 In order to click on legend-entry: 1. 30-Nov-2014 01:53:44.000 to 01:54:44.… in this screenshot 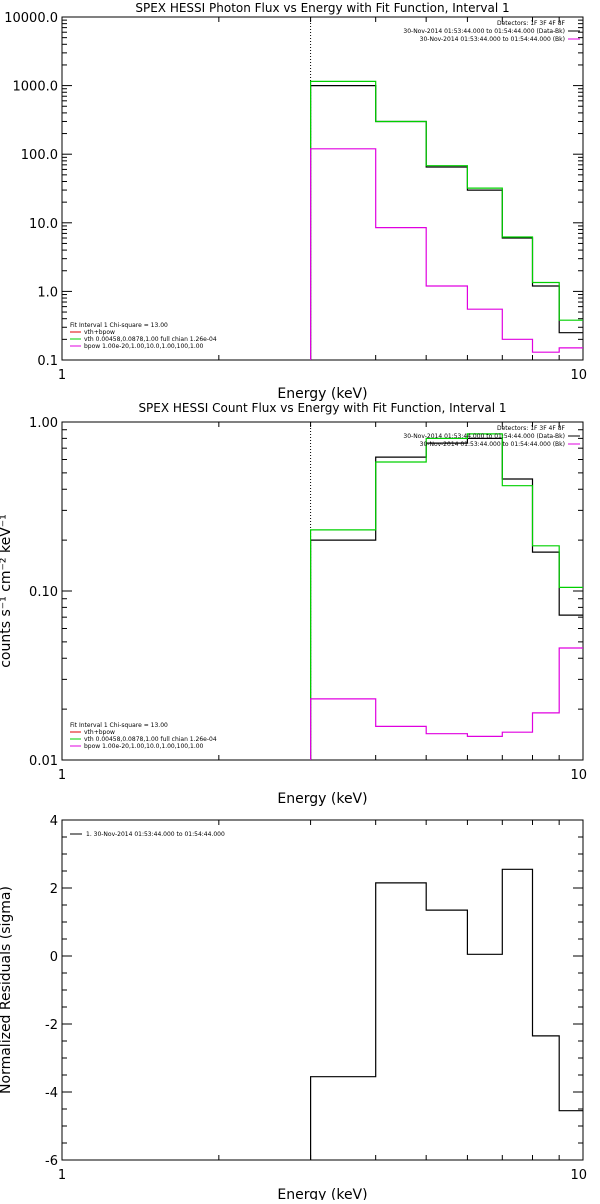, I will do `click(155, 834)`.